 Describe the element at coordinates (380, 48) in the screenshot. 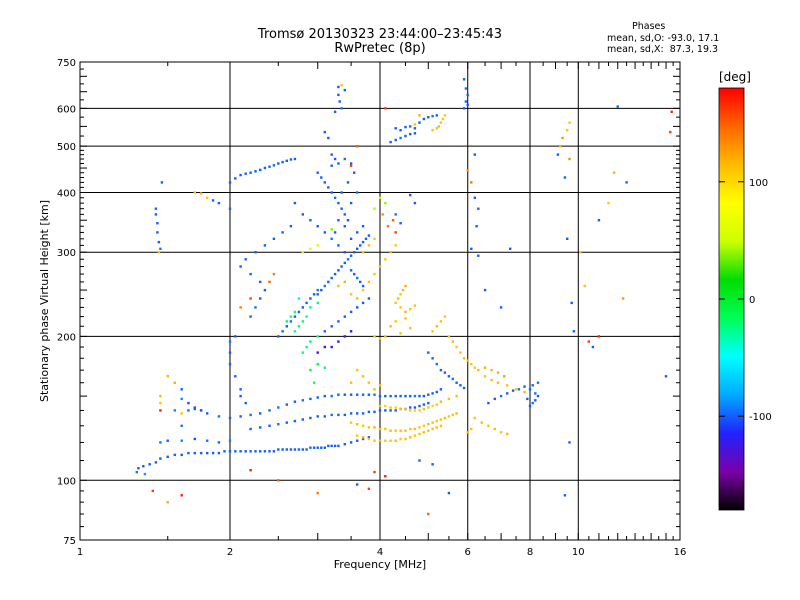

I see `chart-subtitle: RwPretec (8p)` at that location.